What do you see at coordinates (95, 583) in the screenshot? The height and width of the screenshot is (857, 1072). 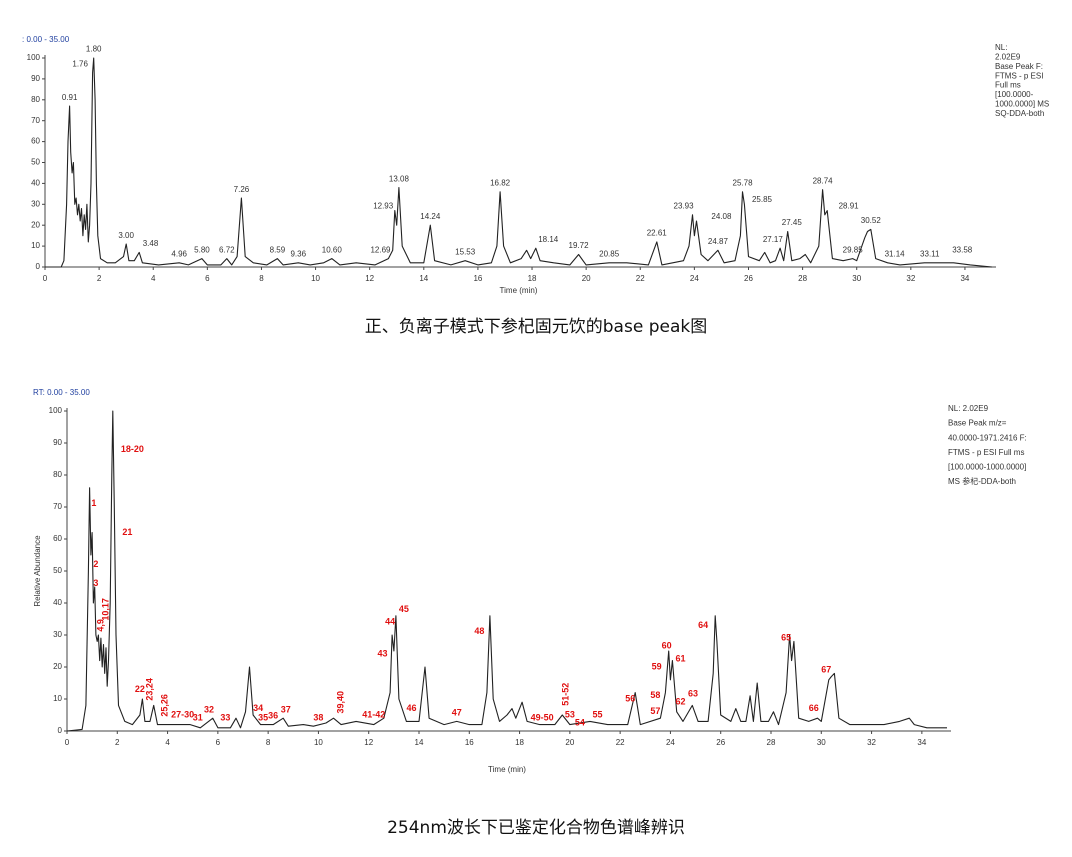 I see `peak-label: 3` at bounding box center [95, 583].